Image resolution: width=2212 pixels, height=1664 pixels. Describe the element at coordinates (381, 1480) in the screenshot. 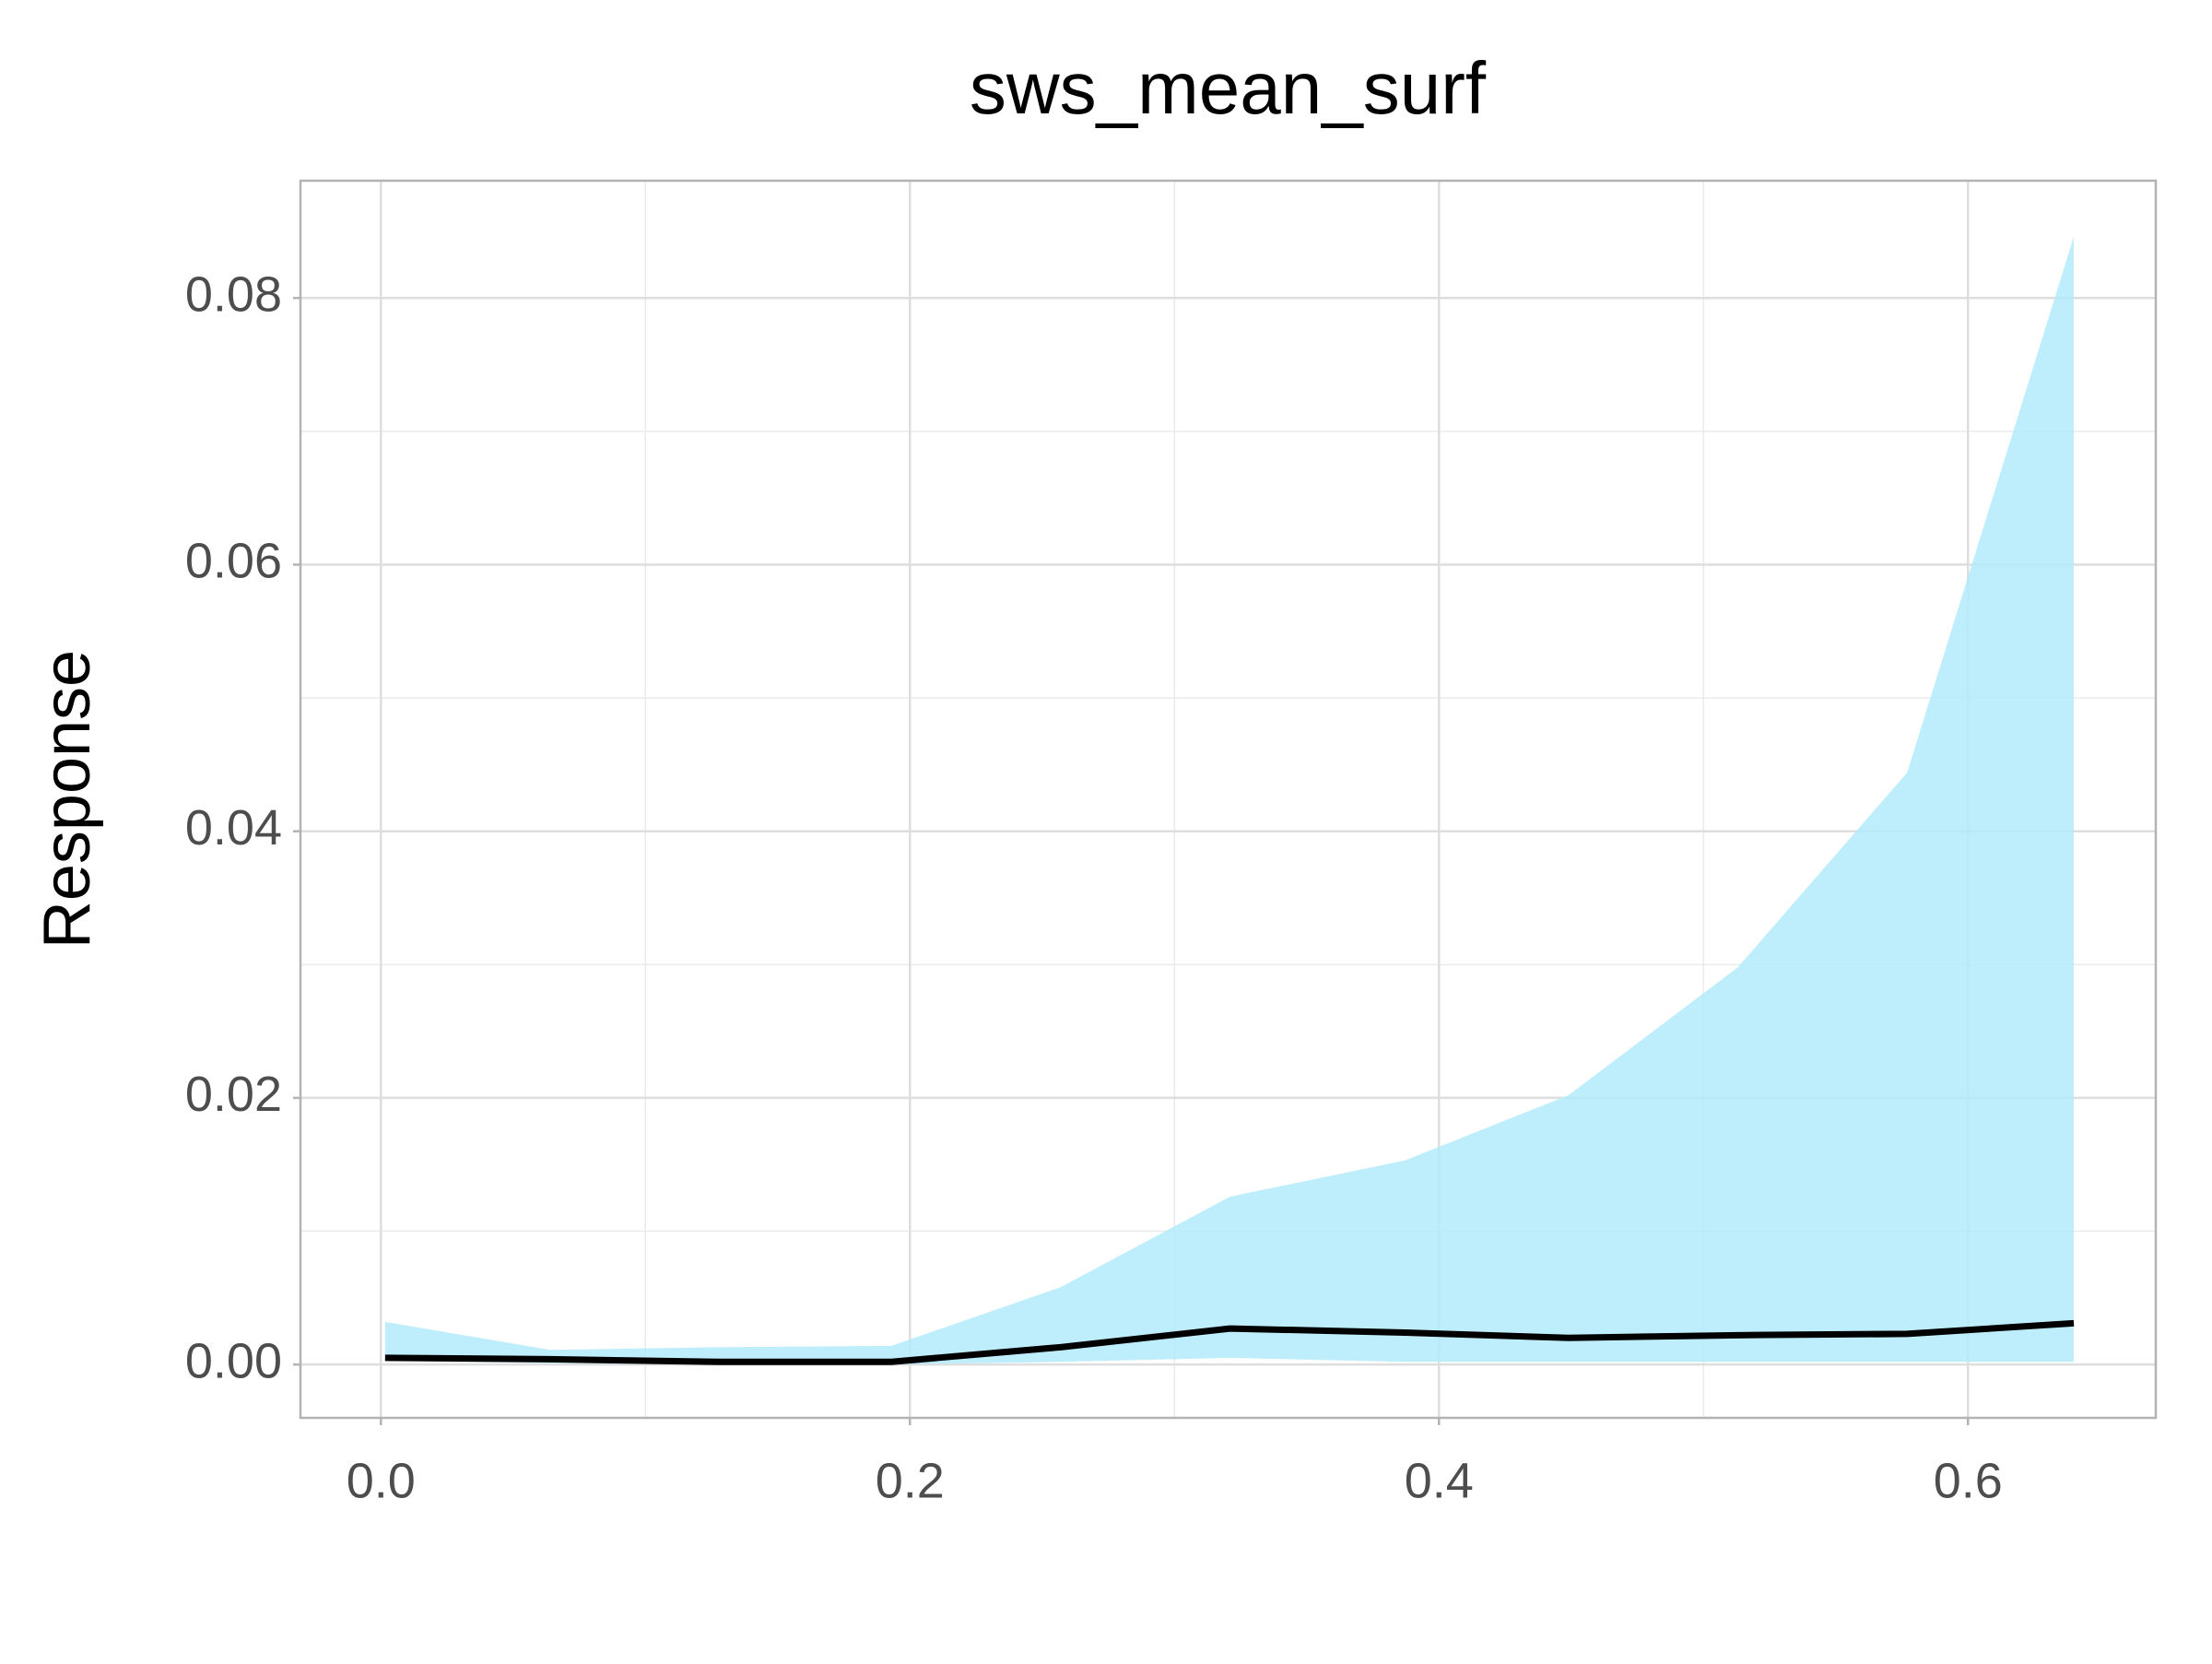

I see `x-tick-label: 0.0` at that location.